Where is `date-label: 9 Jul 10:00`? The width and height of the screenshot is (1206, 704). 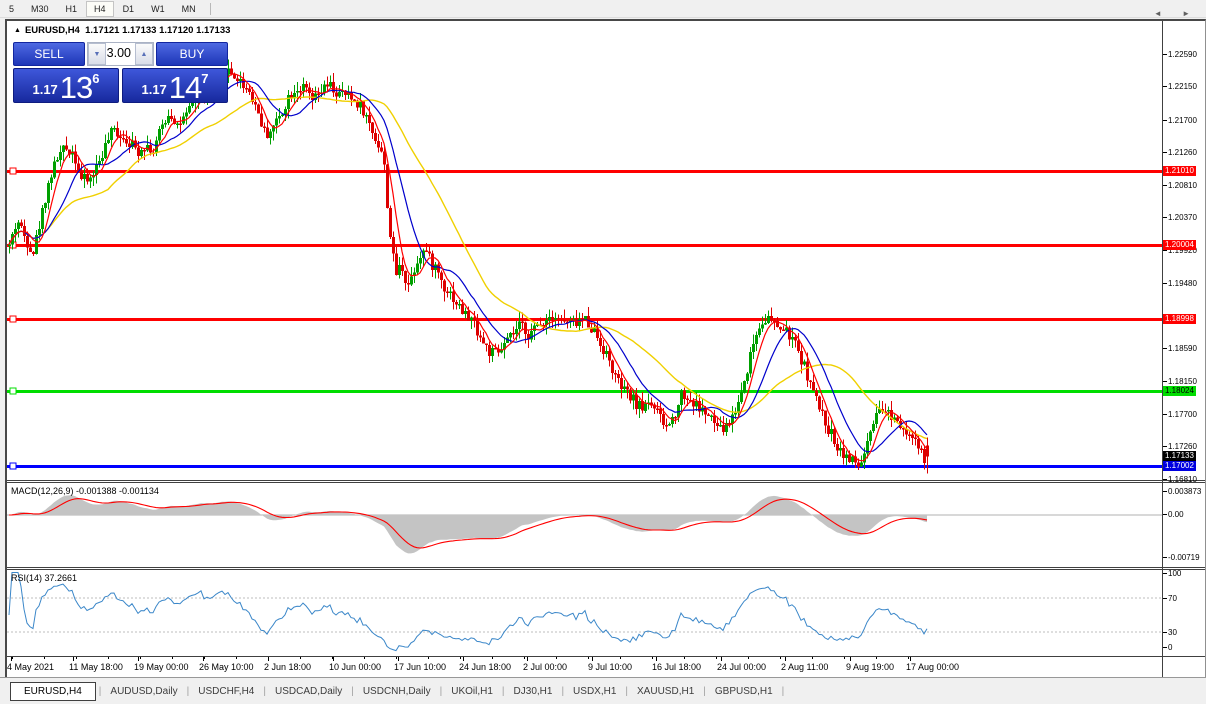
date-label: 9 Jul 10:00 is located at coordinates (610, 667).